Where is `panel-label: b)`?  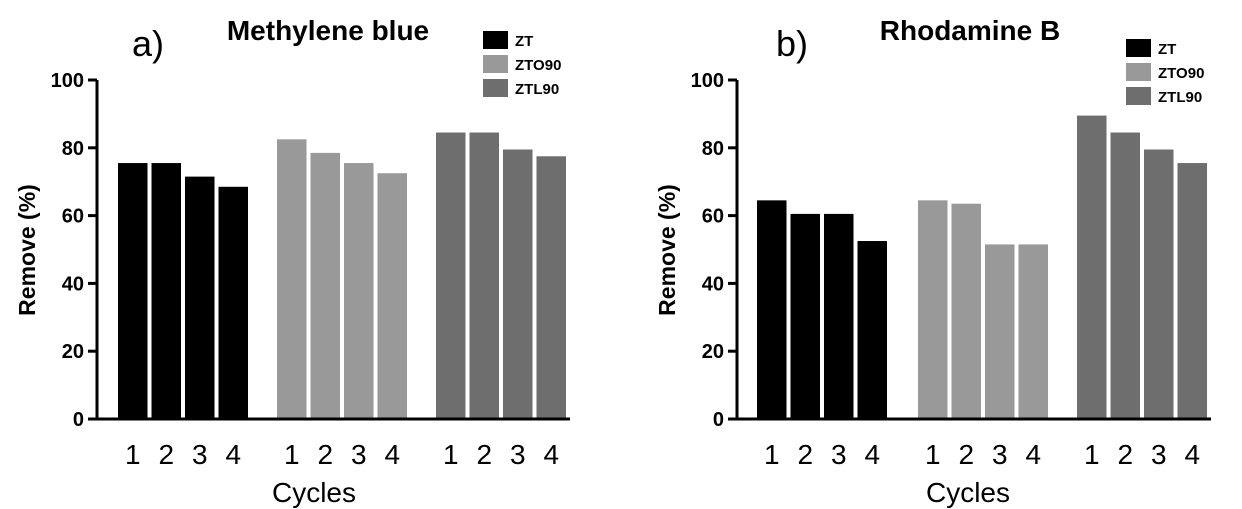
panel-label: b) is located at coordinates (792, 43).